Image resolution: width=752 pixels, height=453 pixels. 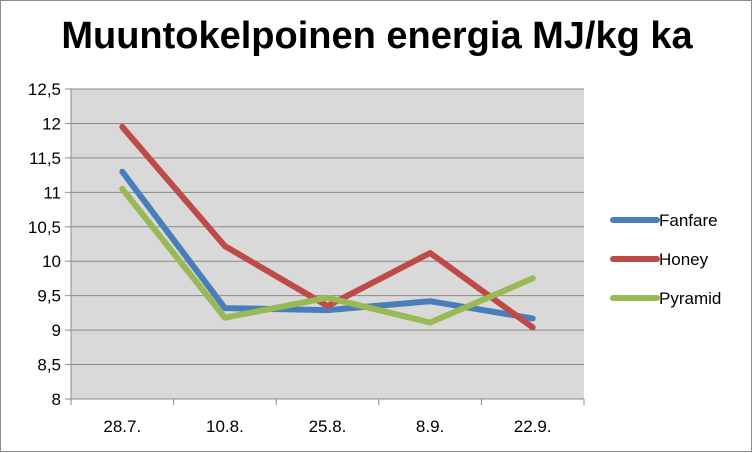 I want to click on chart-title: Muuntokelpoinen energia MJ/kg ka, so click(x=377, y=36).